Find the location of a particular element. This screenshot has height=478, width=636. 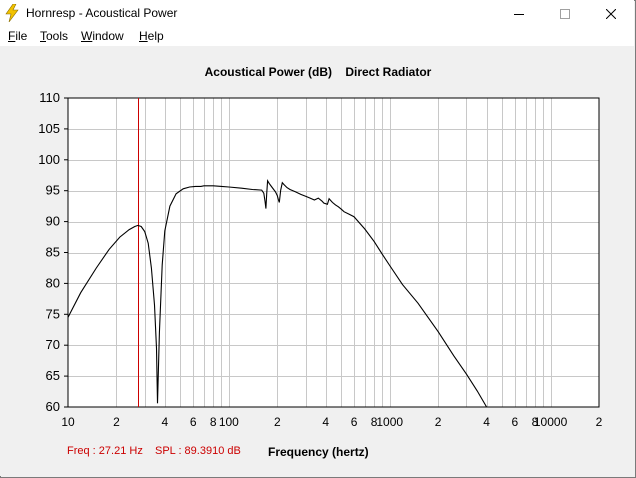

menu-help: Help is located at coordinates (151, 36).